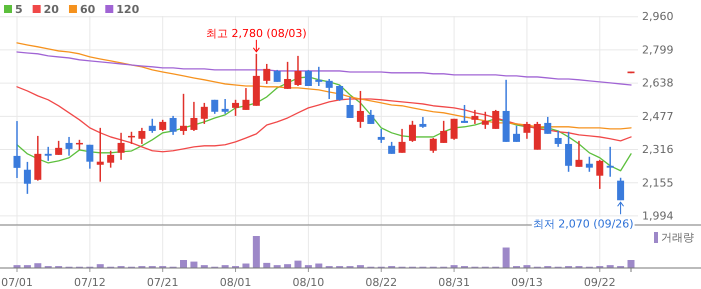 The width and height of the screenshot is (701, 289). I want to click on x-tick-label: 09/13, so click(527, 282).